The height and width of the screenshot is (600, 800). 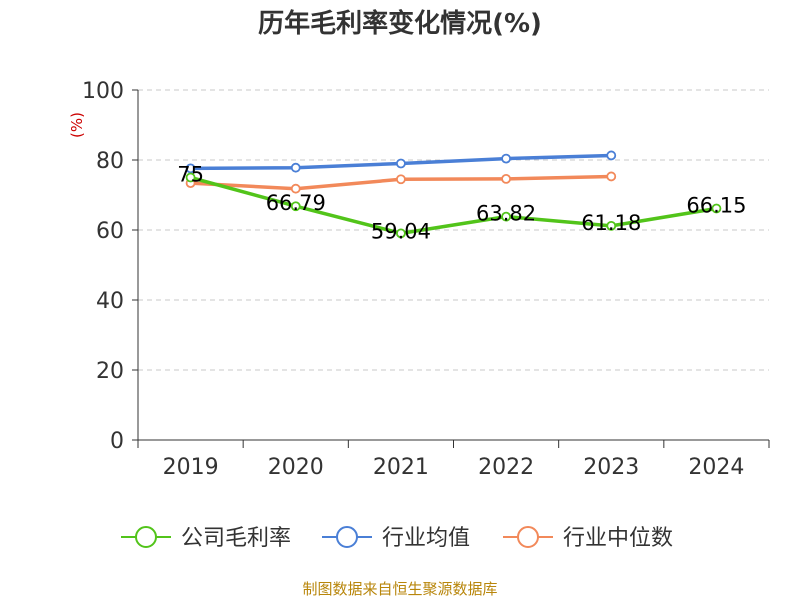 I want to click on data-labels: 75 66.79 59.04 63.82 61.18 66.15, so click(x=461, y=203).